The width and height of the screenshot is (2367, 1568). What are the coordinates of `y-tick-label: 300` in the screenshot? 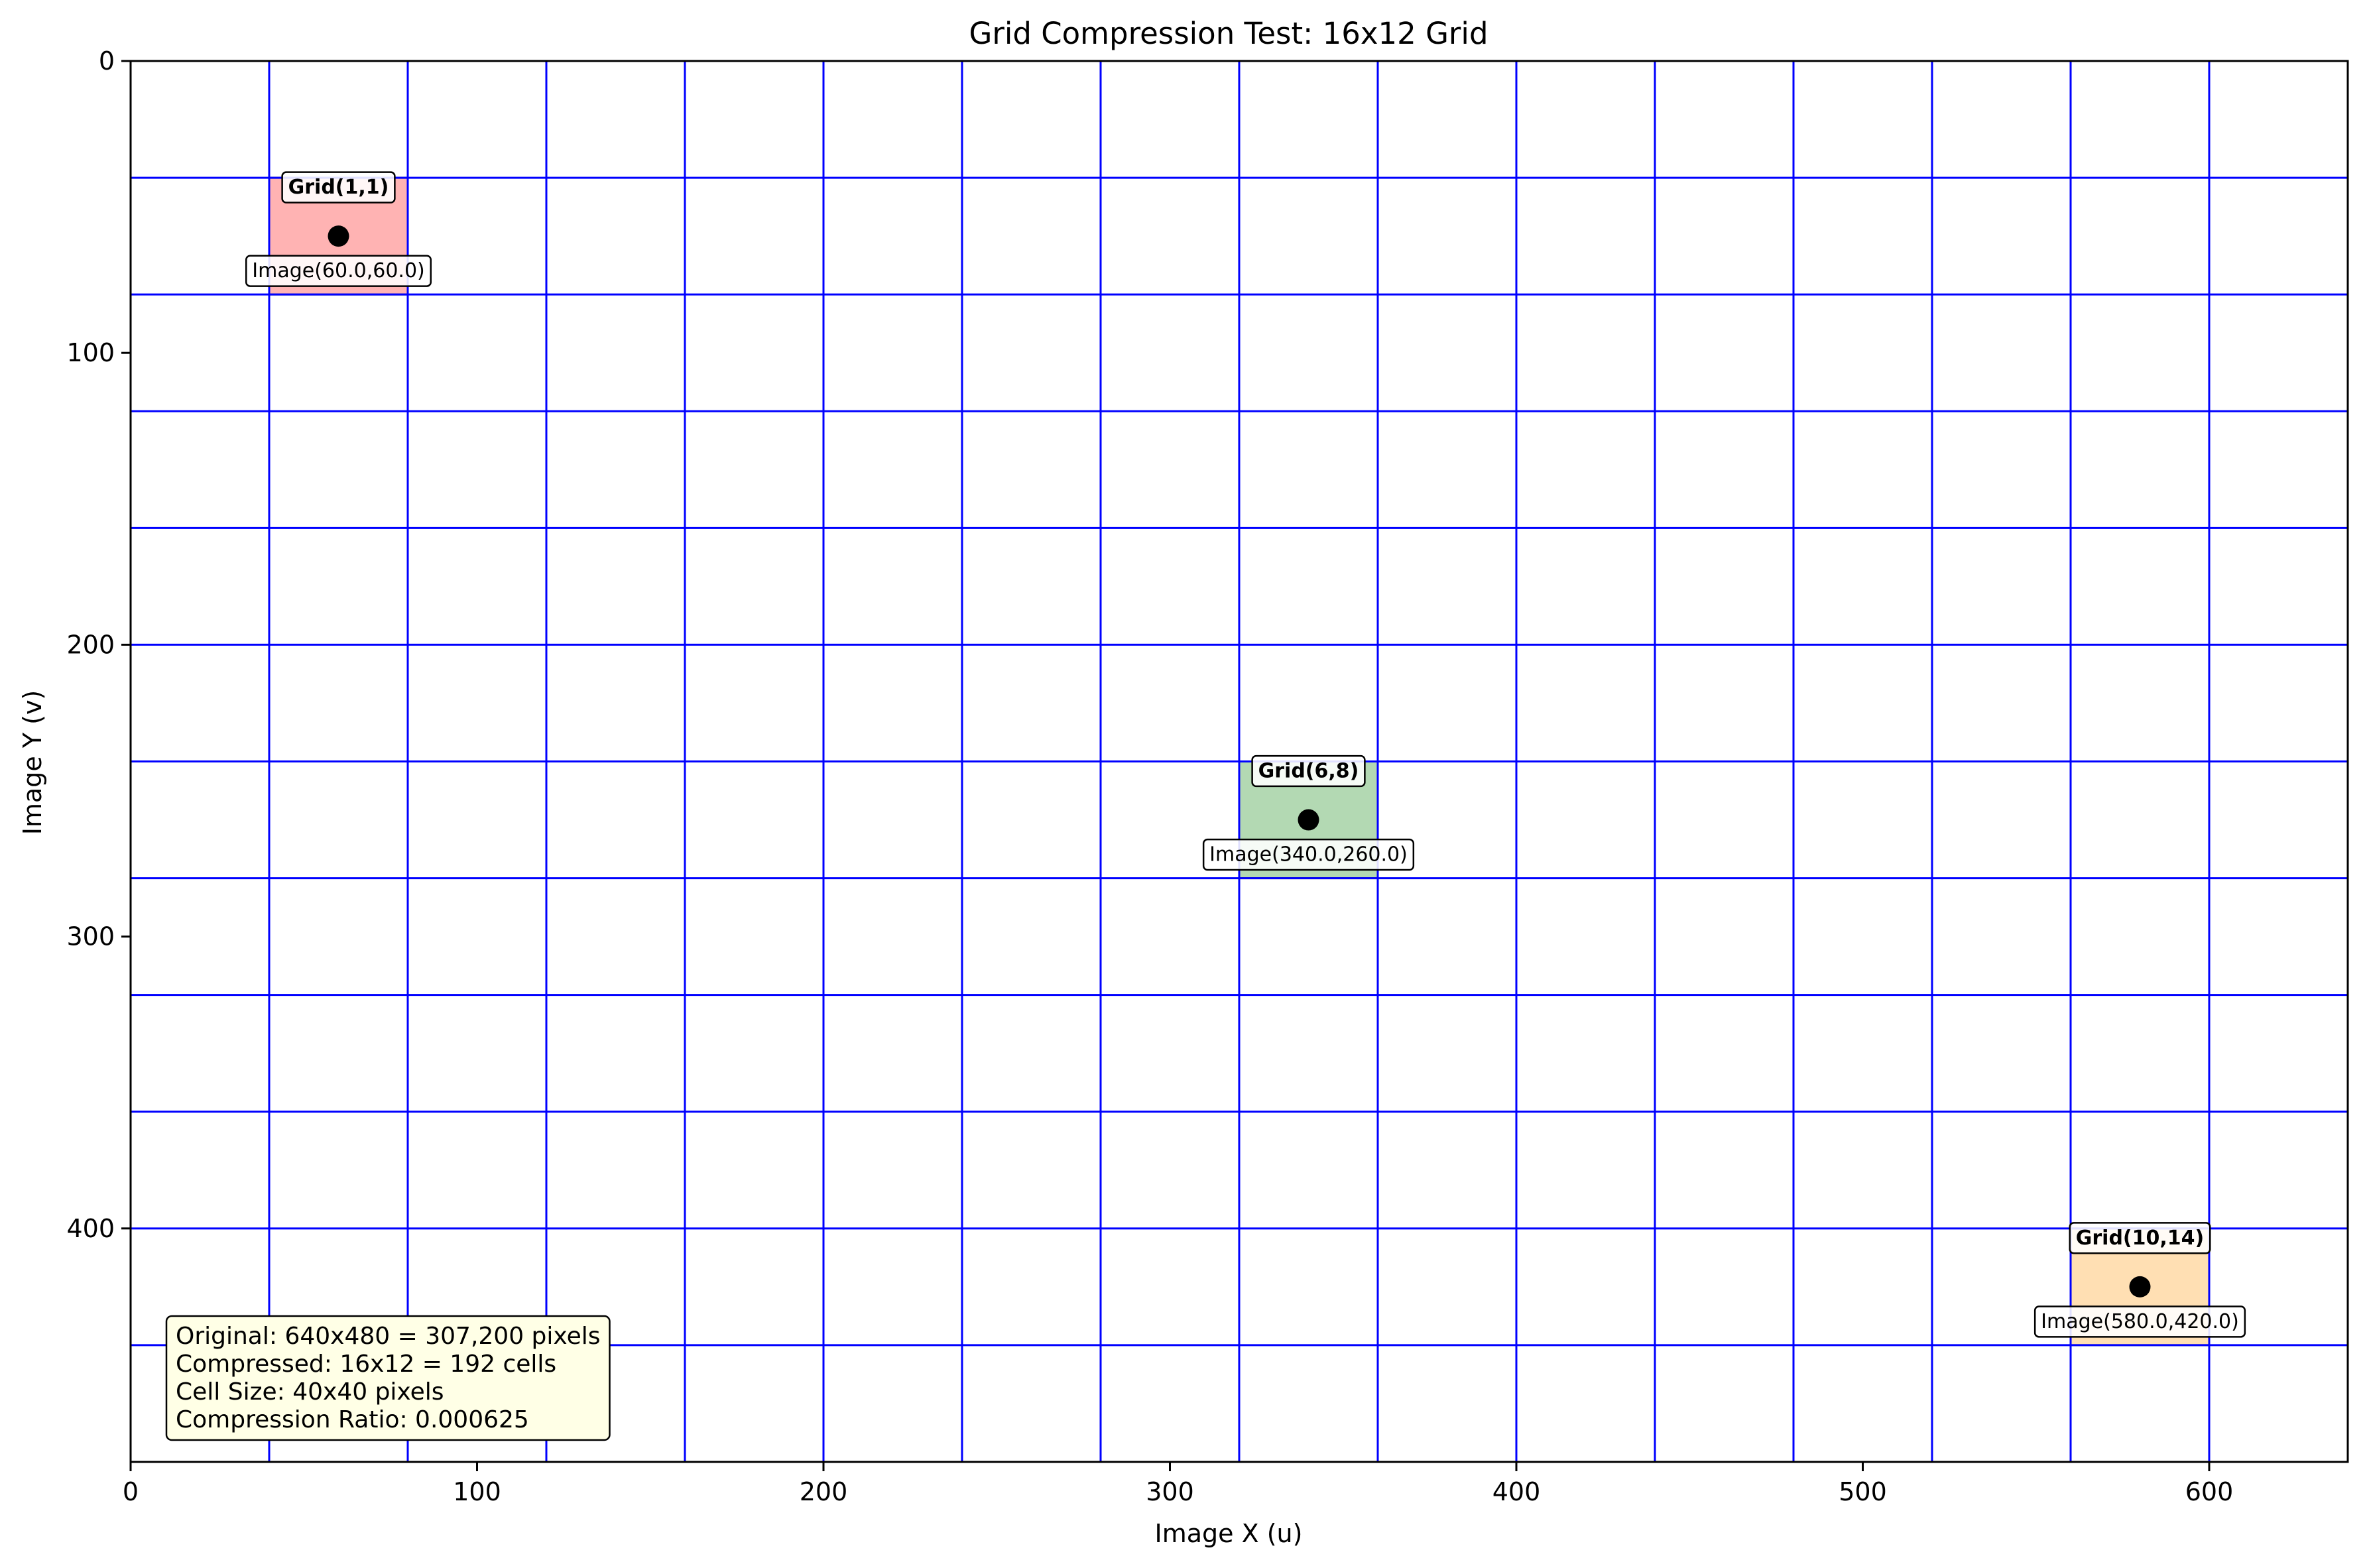 It's located at (90, 936).